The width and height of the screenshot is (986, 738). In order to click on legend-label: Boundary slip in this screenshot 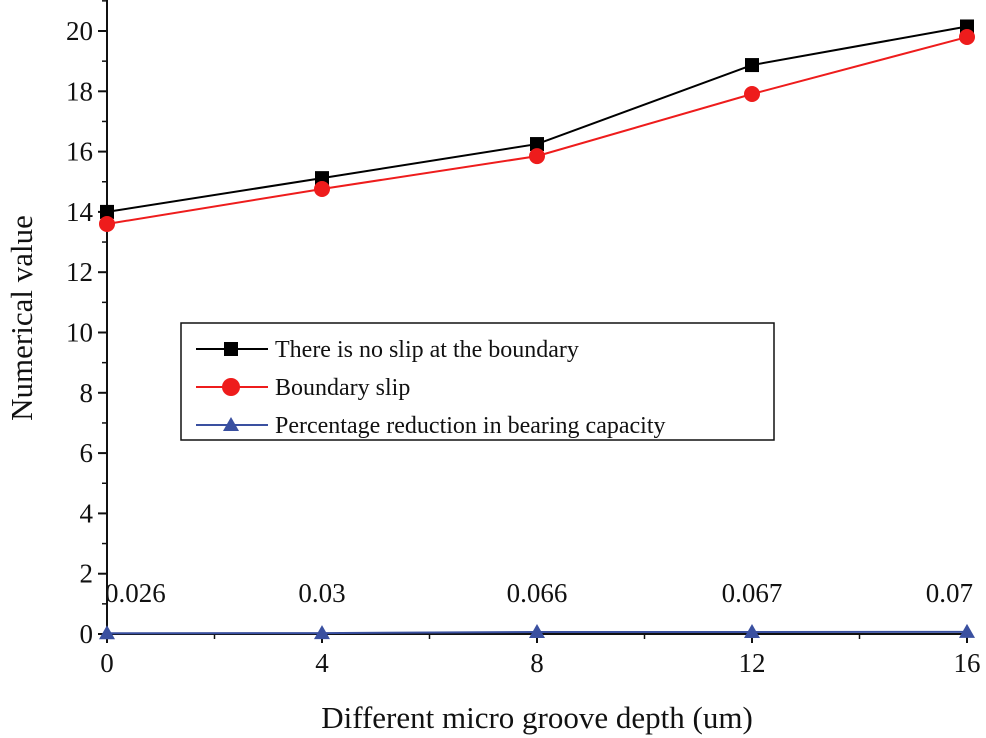, I will do `click(342, 388)`.